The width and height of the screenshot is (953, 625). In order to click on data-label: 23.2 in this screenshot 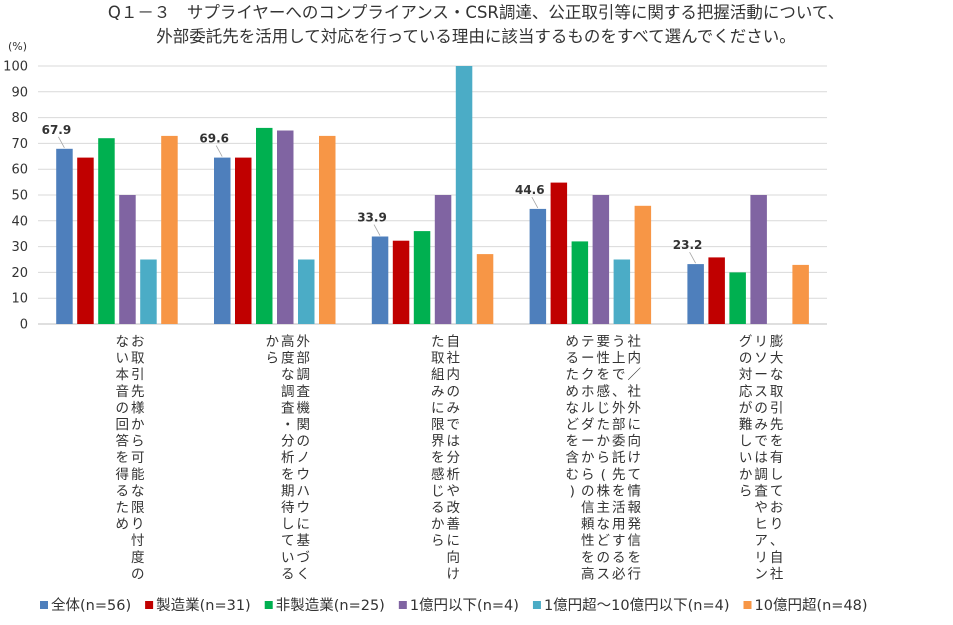, I will do `click(688, 245)`.